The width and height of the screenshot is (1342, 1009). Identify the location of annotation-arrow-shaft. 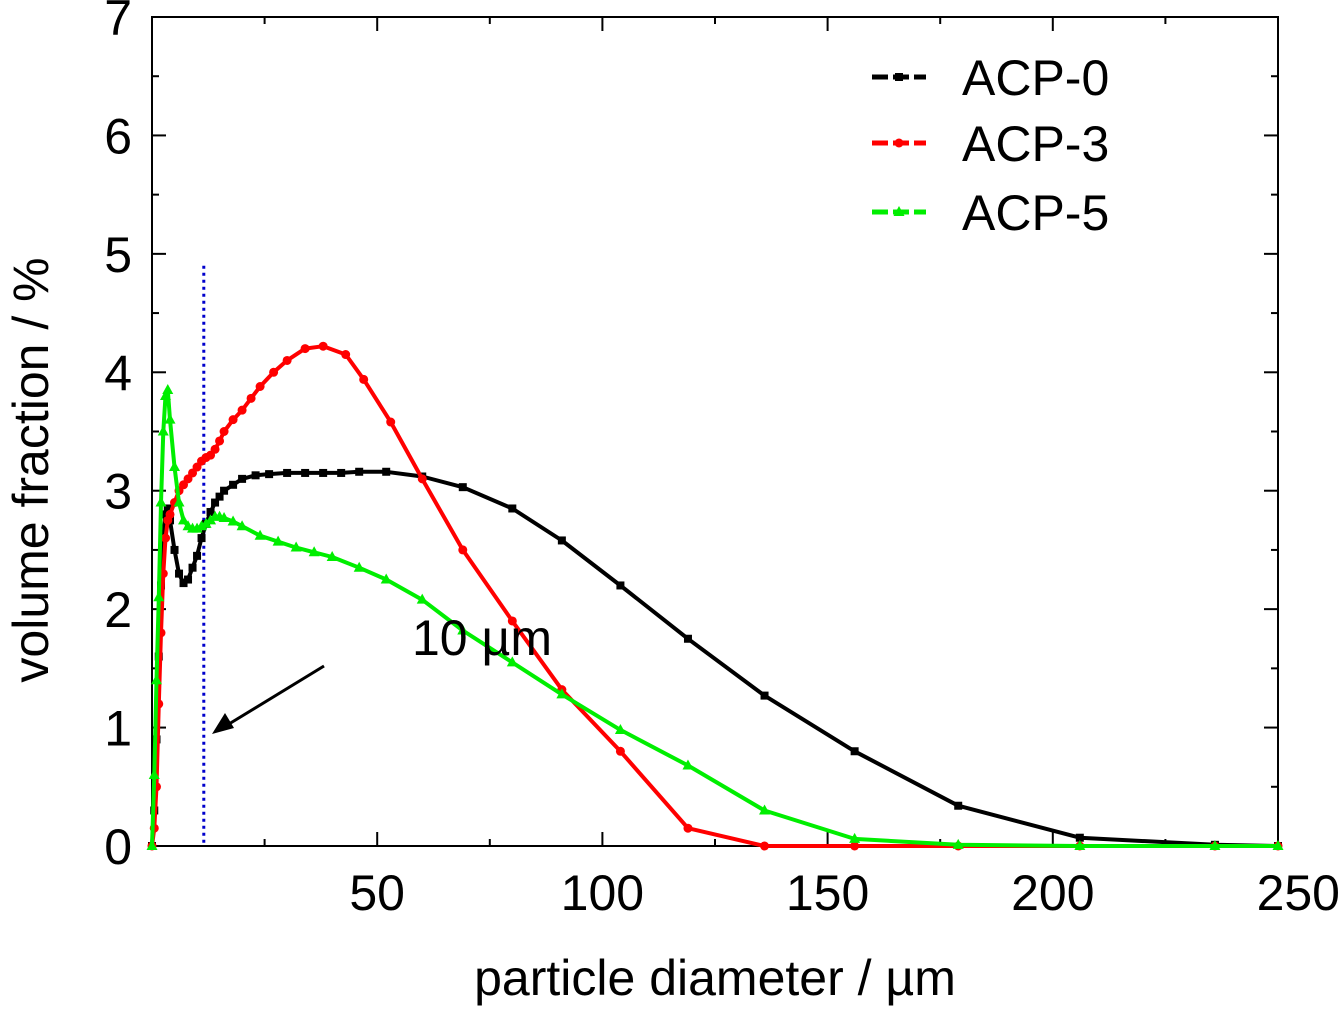
(274, 696).